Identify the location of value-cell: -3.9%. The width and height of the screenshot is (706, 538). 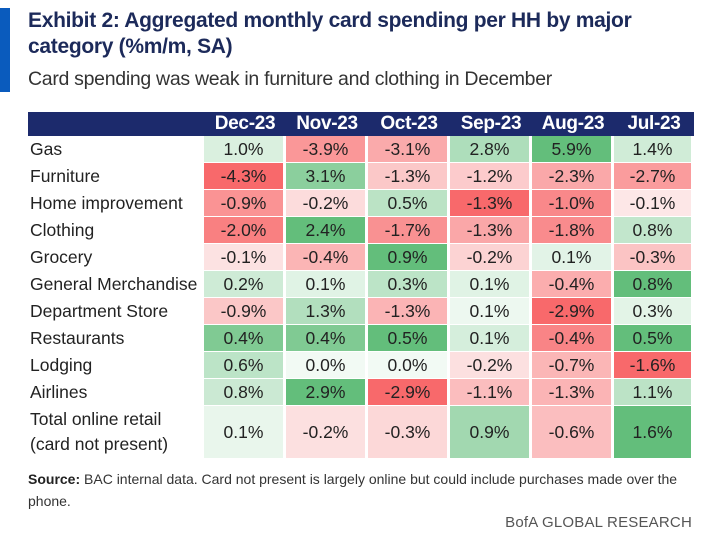
(327, 149).